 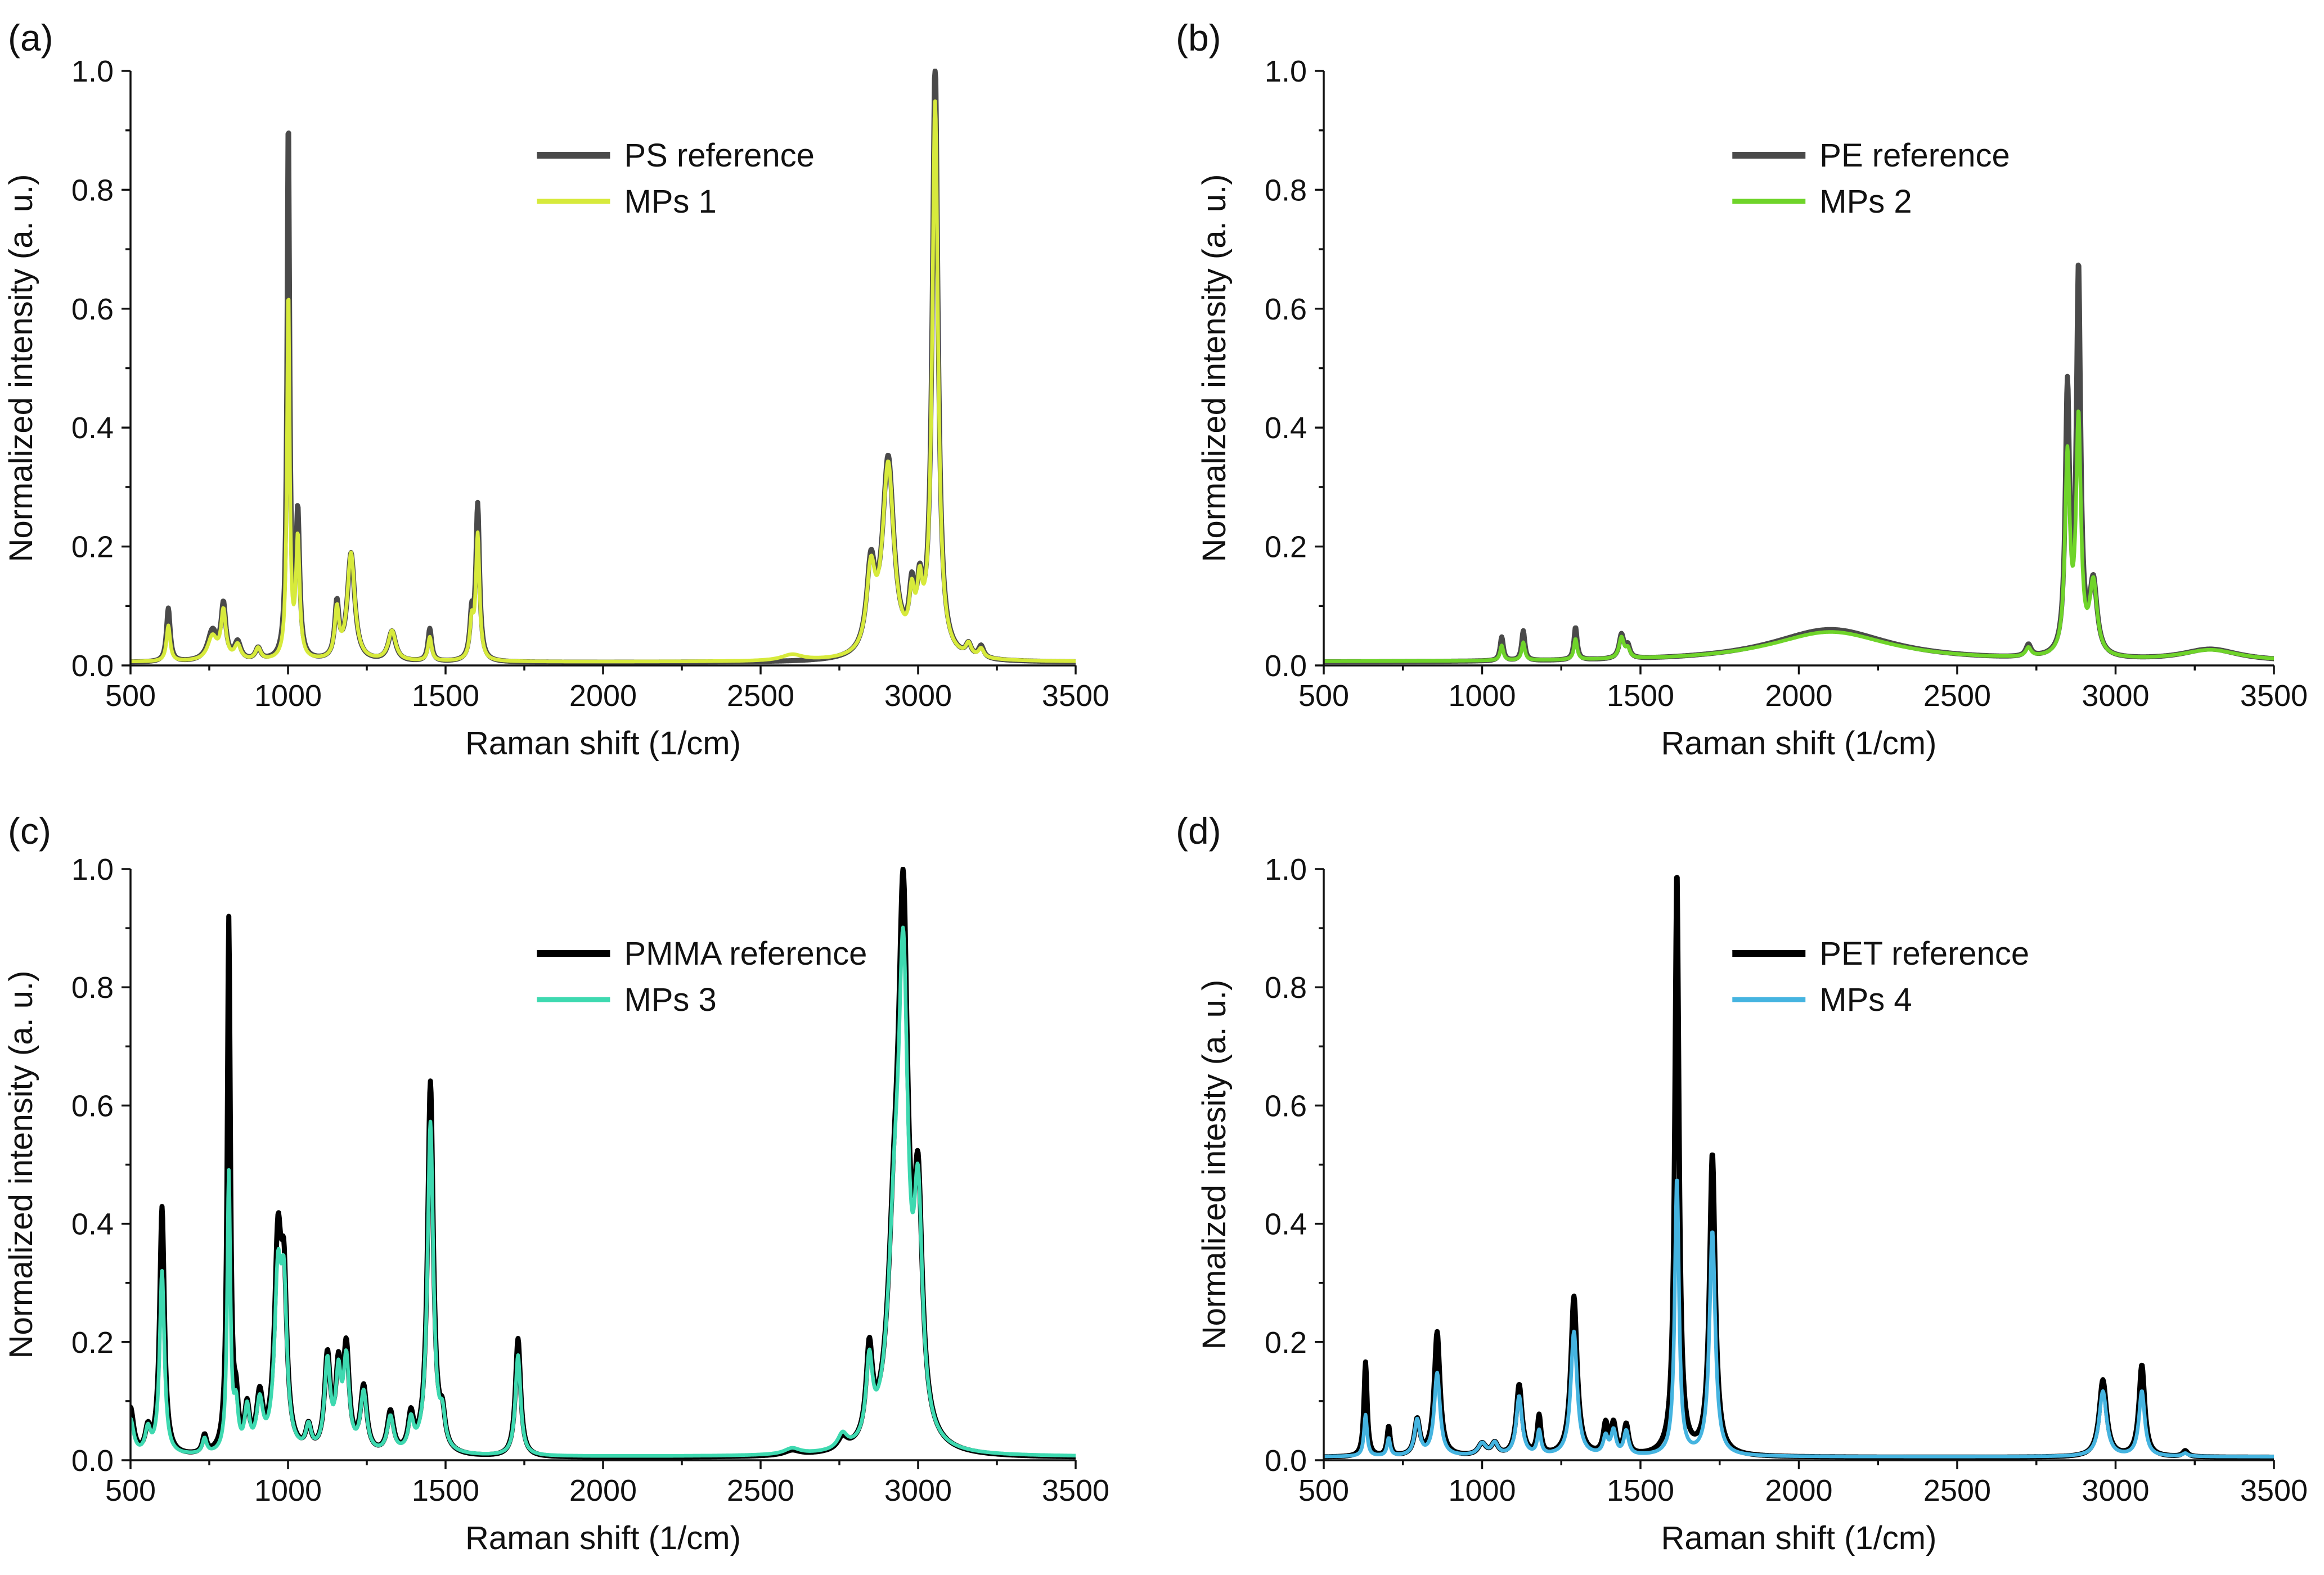 What do you see at coordinates (1914, 155) in the screenshot?
I see `legend-label: PE reference` at bounding box center [1914, 155].